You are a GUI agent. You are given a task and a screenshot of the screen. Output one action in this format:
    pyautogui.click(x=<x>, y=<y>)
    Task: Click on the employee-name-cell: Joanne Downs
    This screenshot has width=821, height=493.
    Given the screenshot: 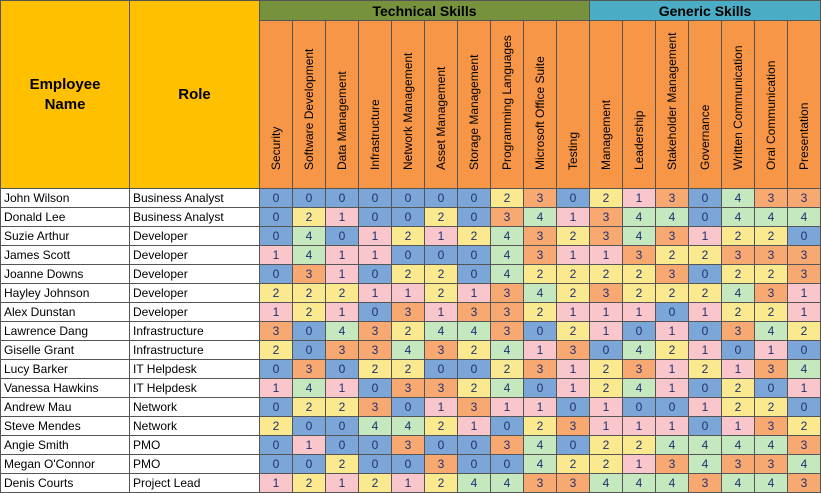 What is the action you would take?
    pyautogui.click(x=65, y=274)
    